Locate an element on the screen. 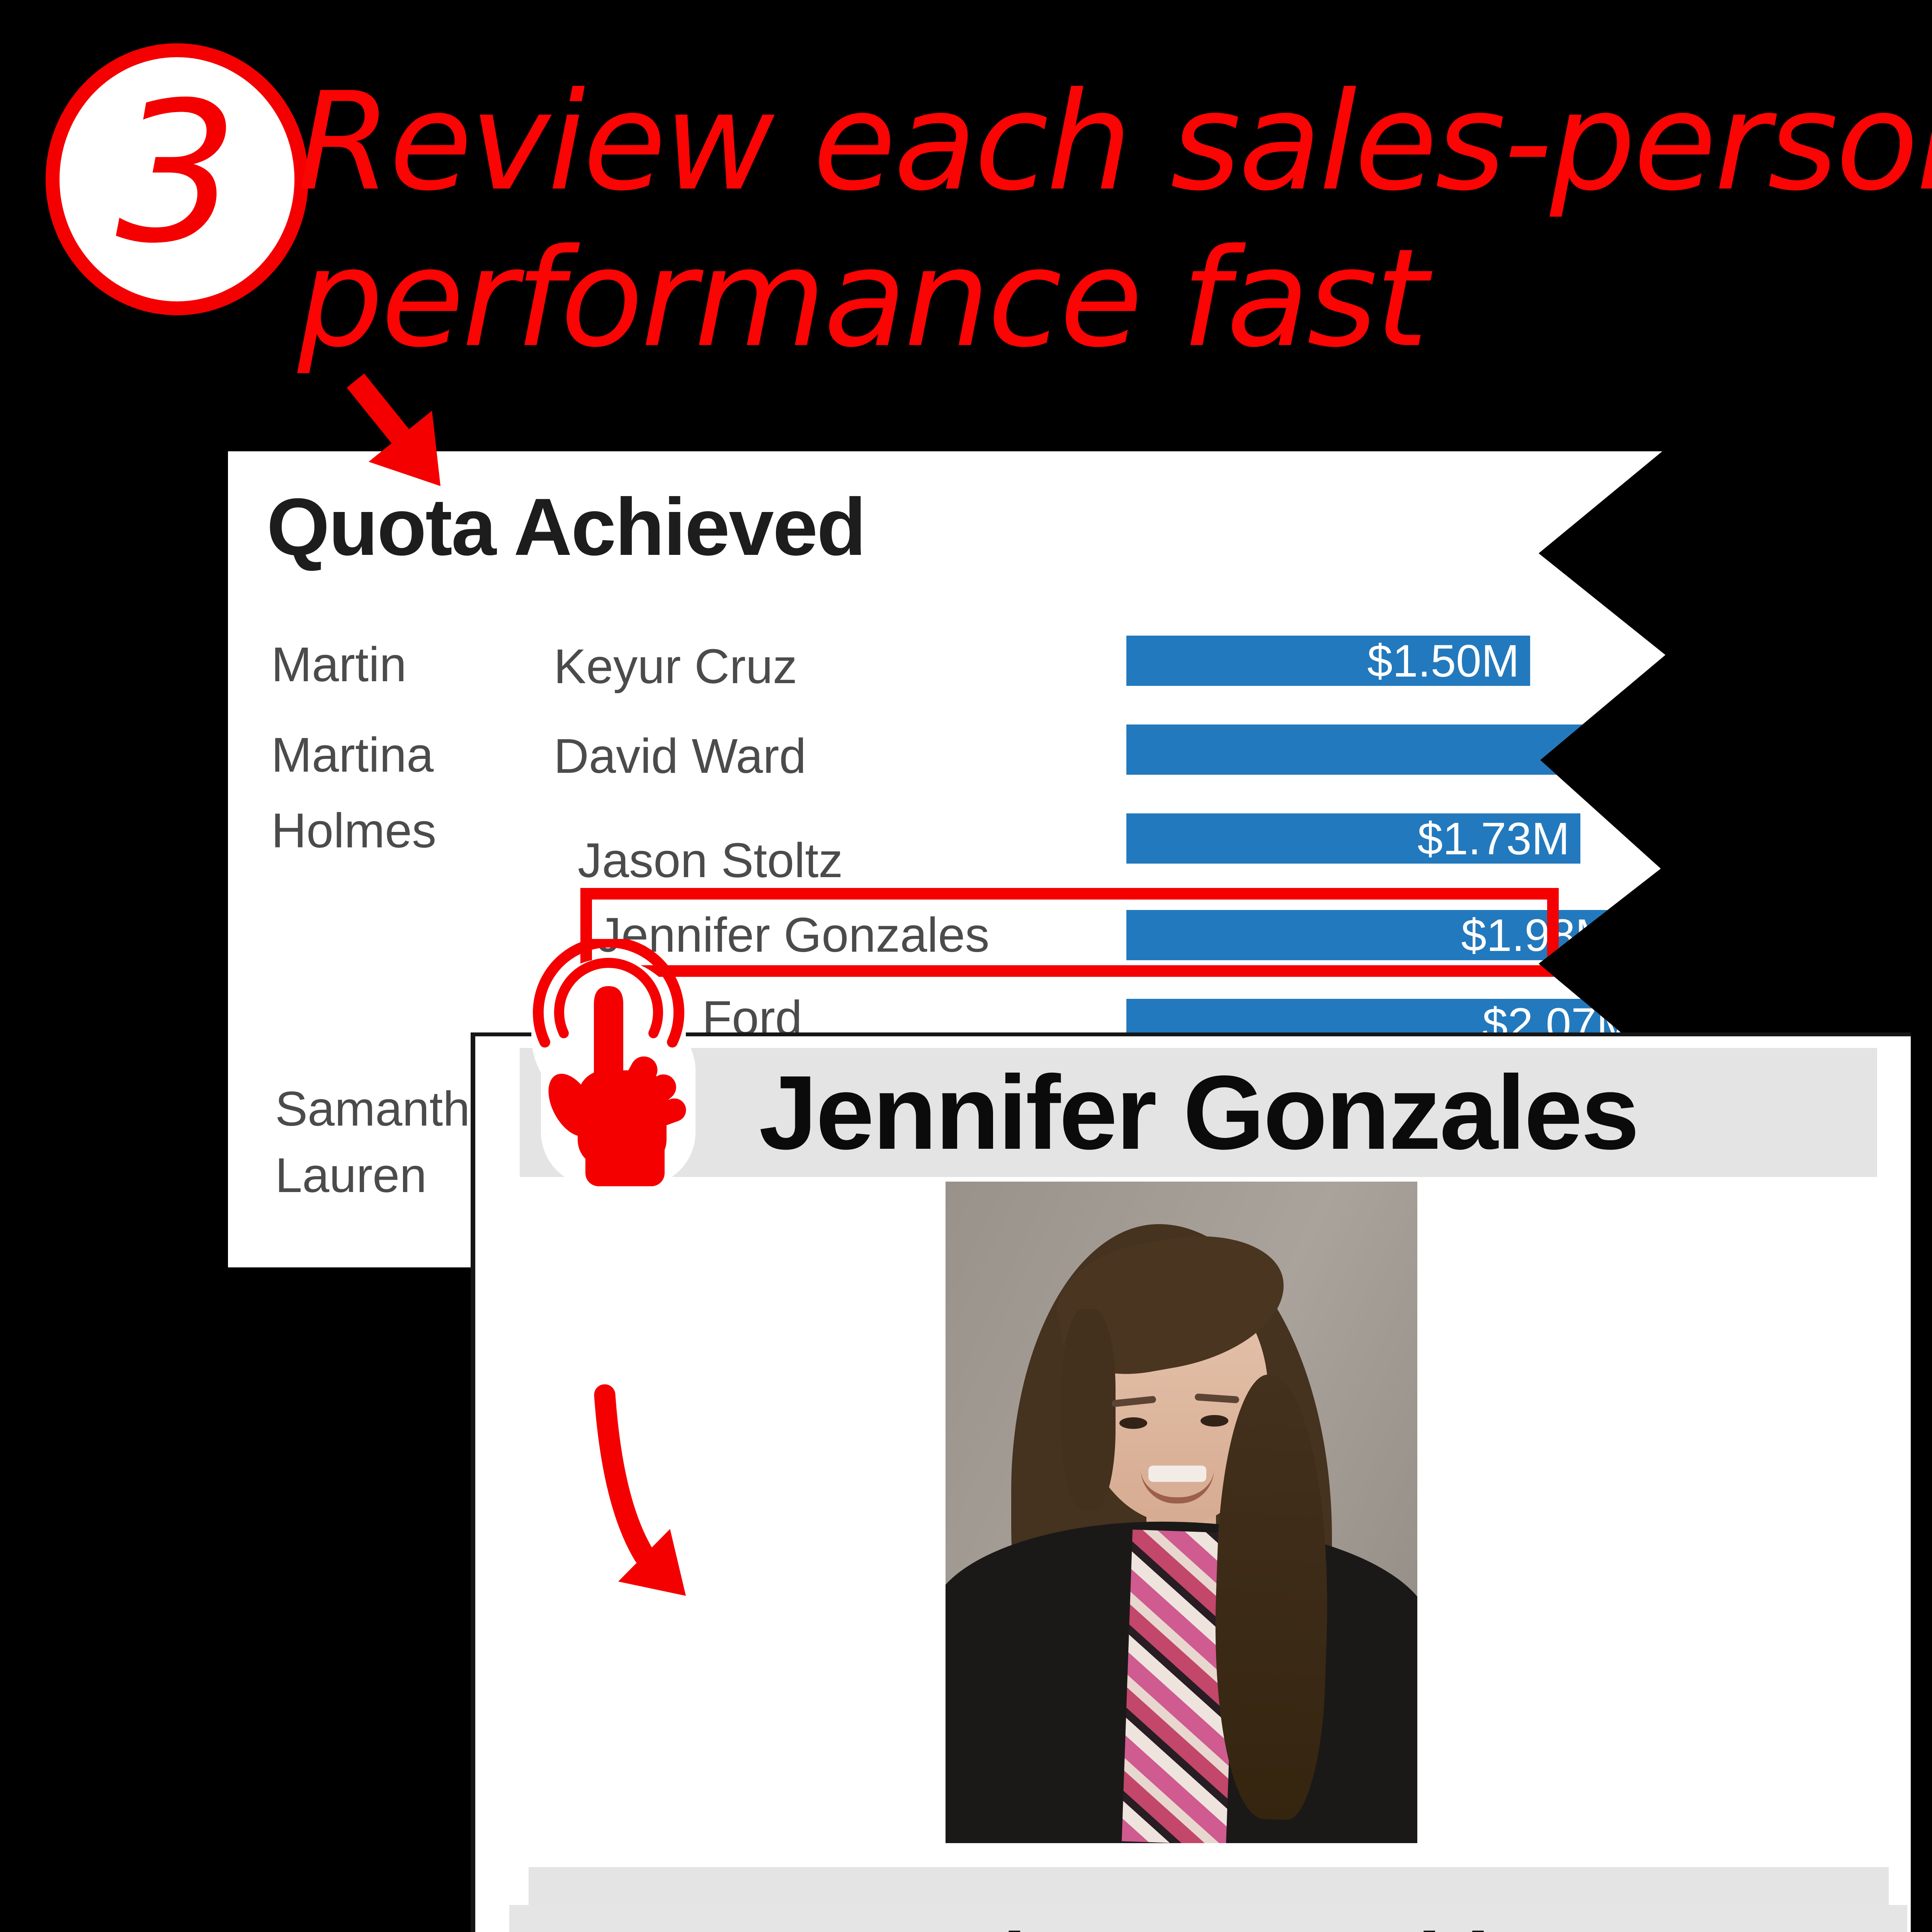  card-title-band: Jennifer Gonzales is located at coordinates (1198, 1113).